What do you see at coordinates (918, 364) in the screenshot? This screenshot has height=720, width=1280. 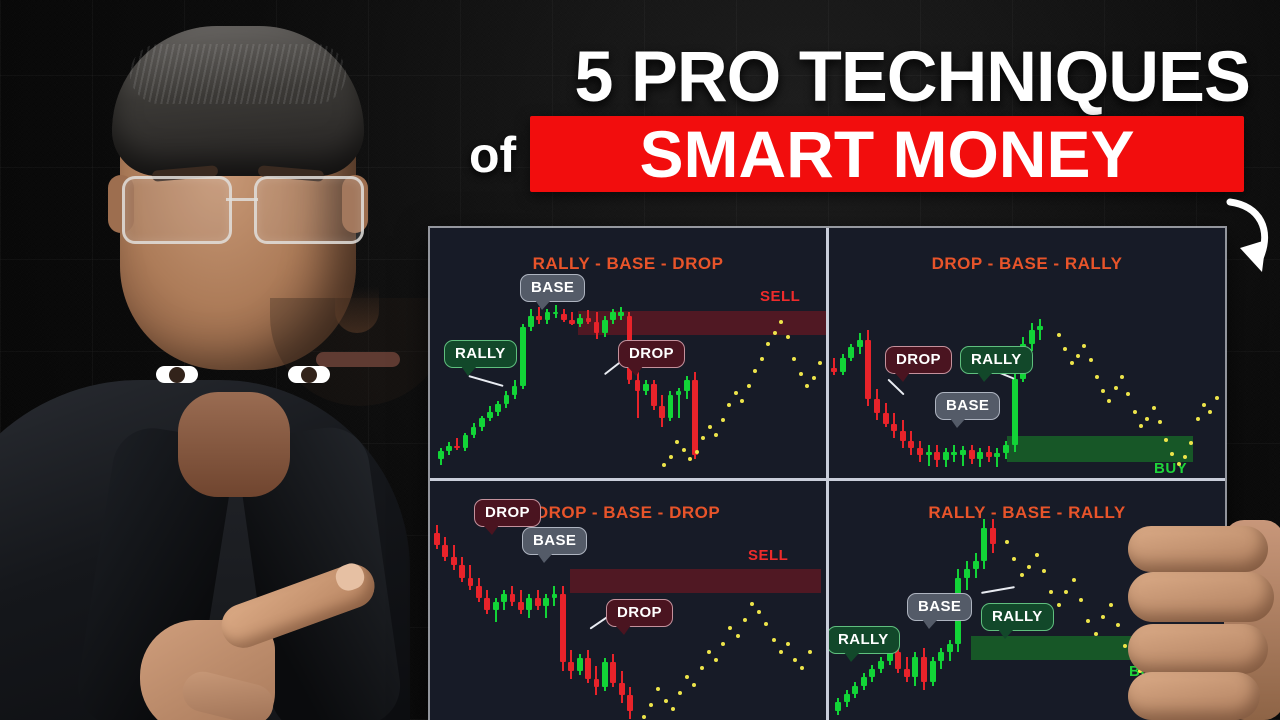 I see `label-drop: DROP` at bounding box center [918, 364].